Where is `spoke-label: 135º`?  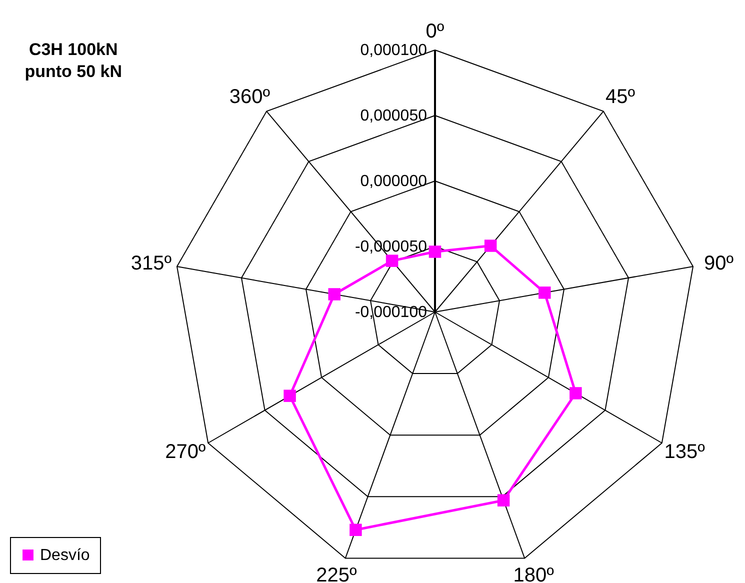 spoke-label: 135º is located at coordinates (685, 452).